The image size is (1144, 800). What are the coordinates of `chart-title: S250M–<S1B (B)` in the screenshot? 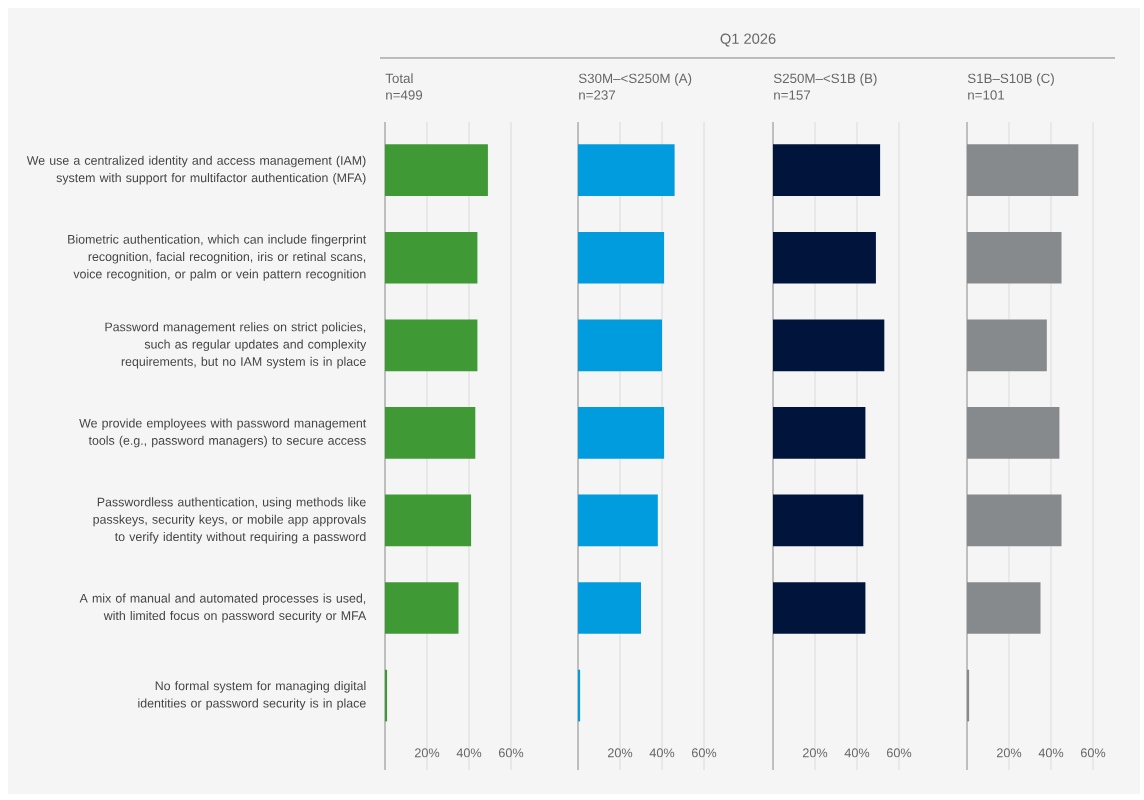 It's located at (825, 79).